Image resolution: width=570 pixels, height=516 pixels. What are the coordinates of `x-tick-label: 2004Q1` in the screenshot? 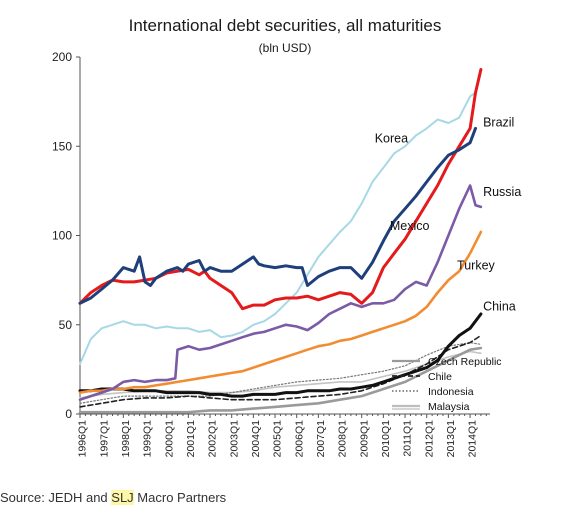 It's located at (256, 439).